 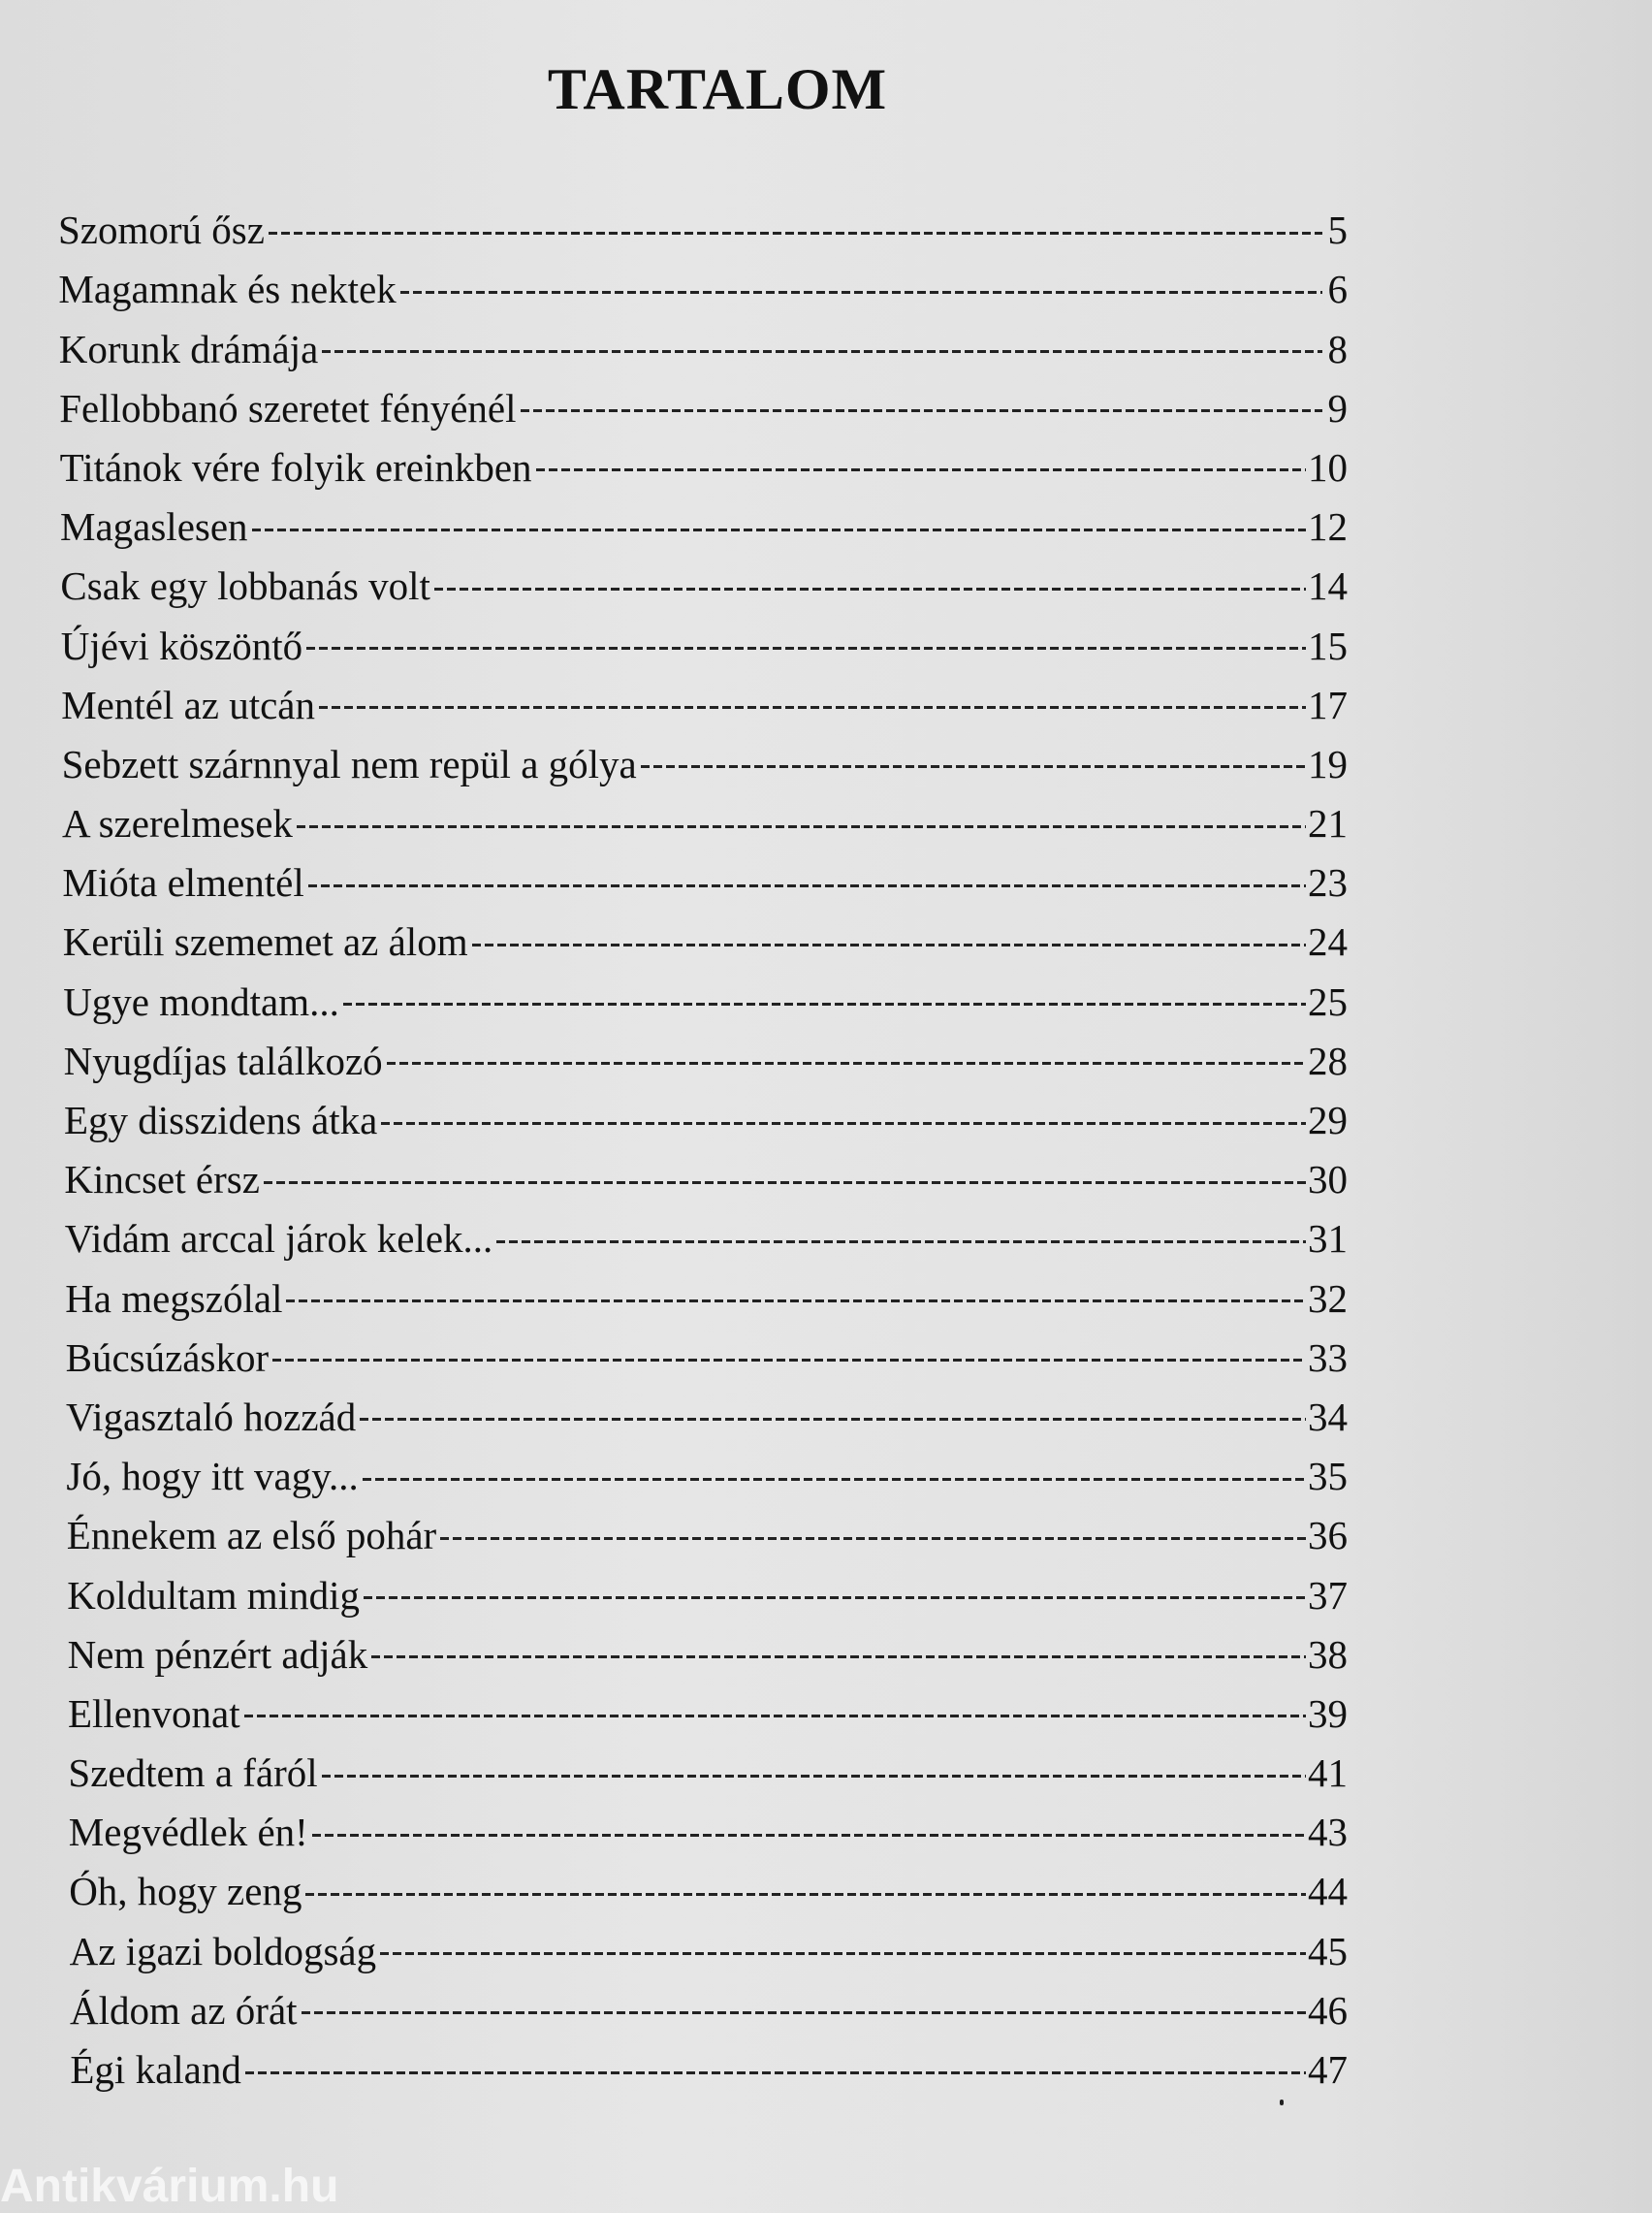 I want to click on entry-title: A szerelmesek, so click(x=177, y=824).